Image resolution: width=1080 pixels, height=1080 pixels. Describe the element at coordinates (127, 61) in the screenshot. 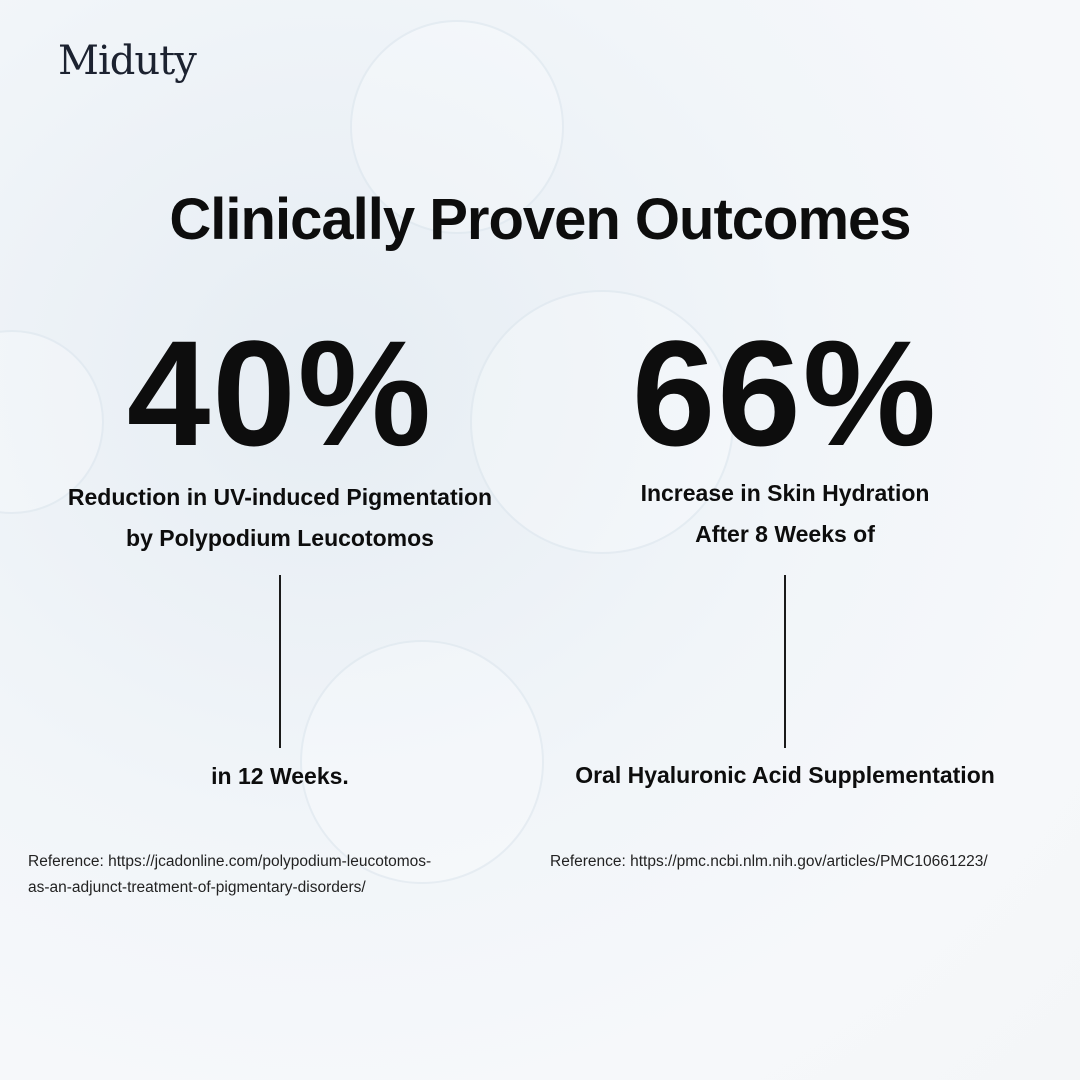

I see `brand-logo: Miduty` at that location.